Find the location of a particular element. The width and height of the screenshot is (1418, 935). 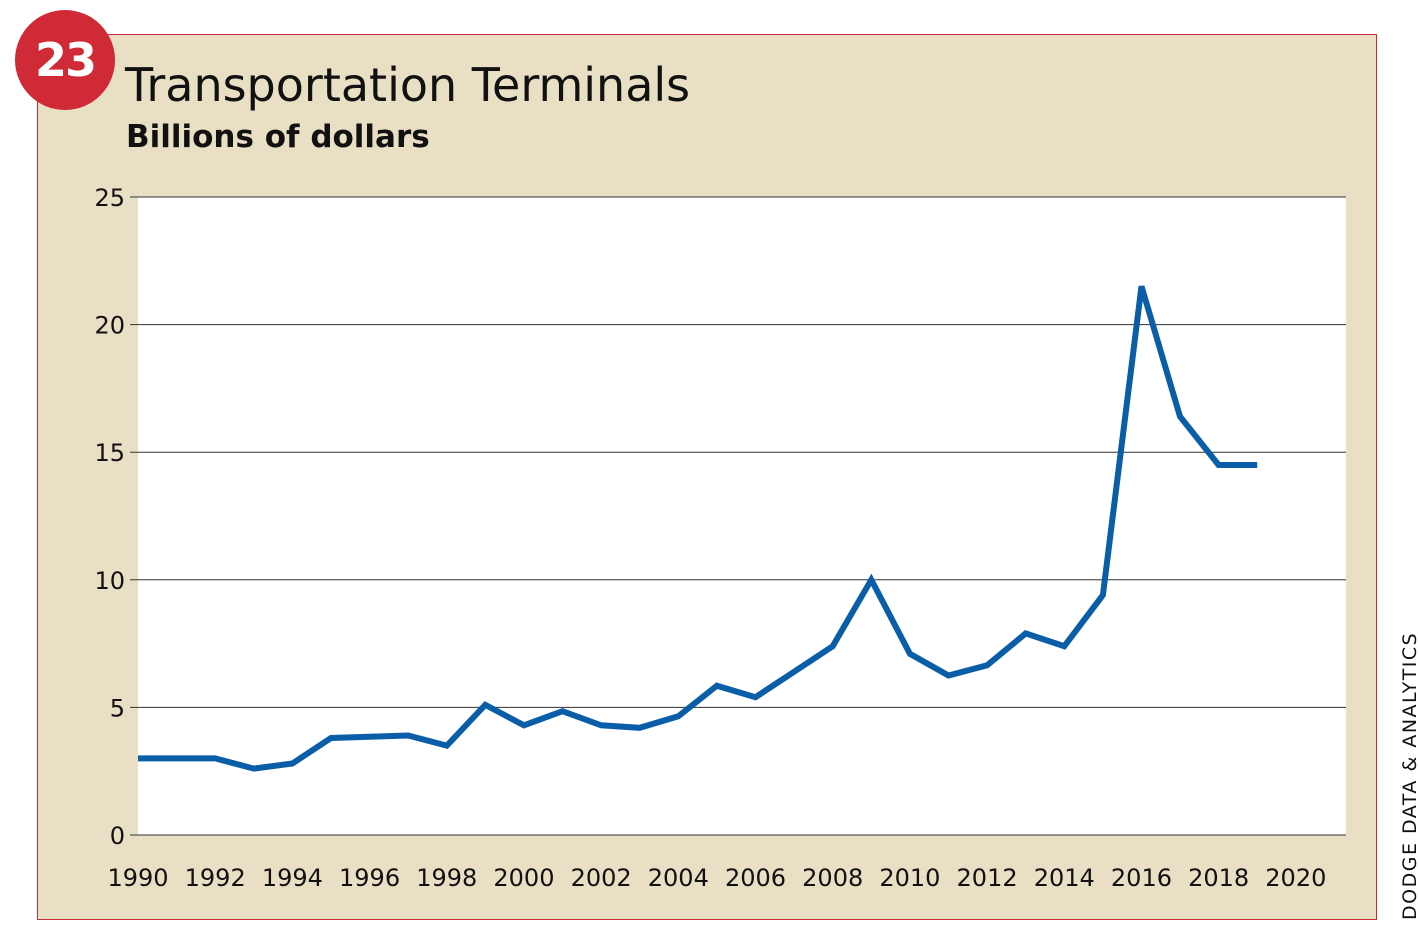

x-tick-label: 1996 is located at coordinates (369, 878).